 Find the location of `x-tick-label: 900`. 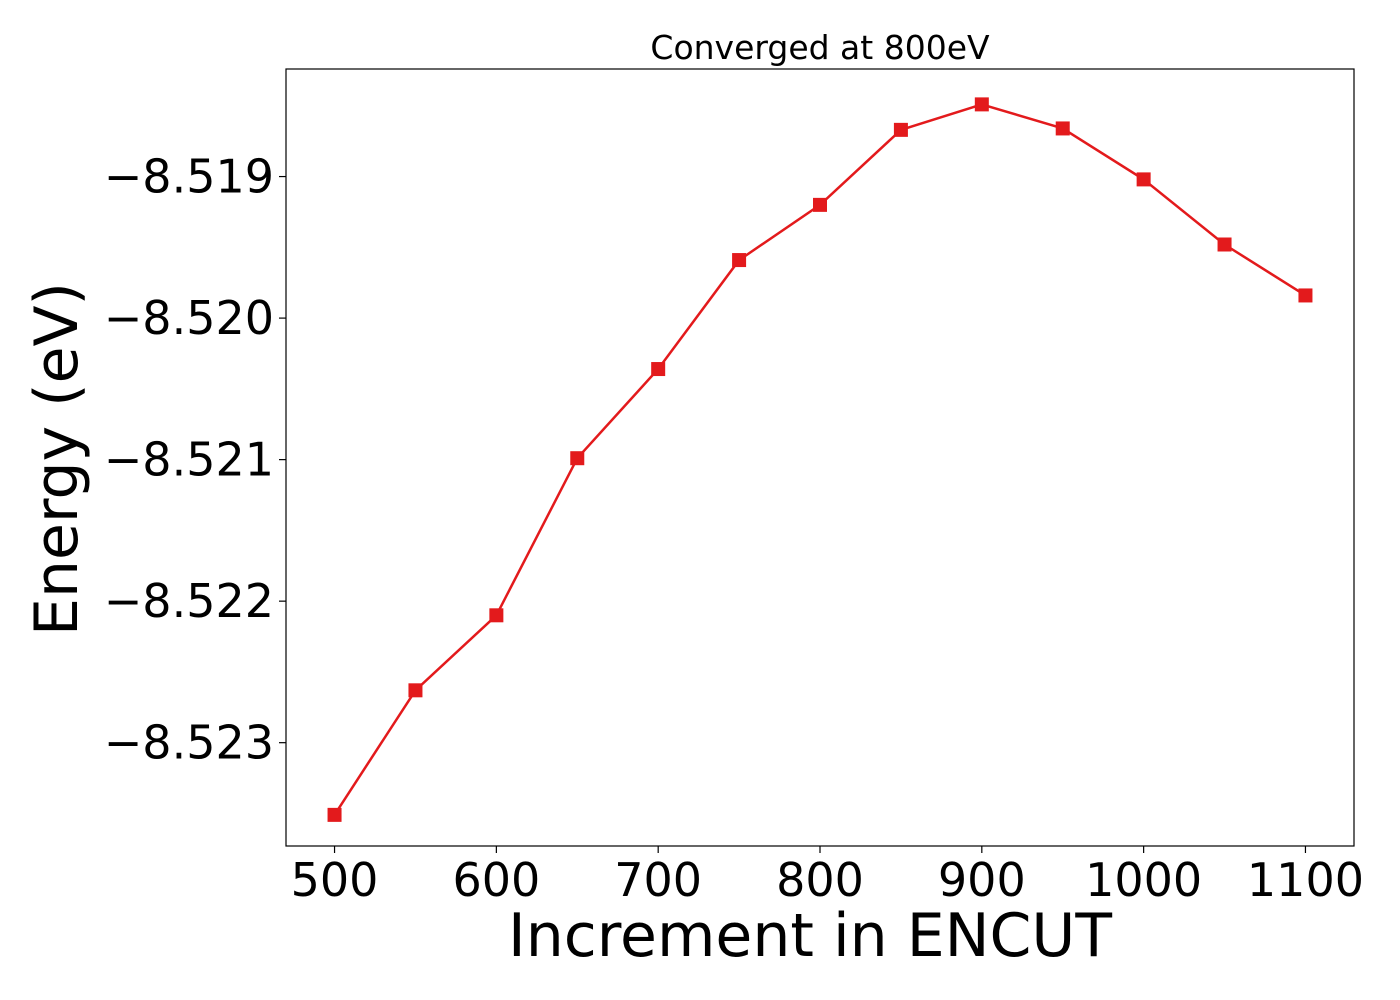

x-tick-label: 900 is located at coordinates (982, 880).